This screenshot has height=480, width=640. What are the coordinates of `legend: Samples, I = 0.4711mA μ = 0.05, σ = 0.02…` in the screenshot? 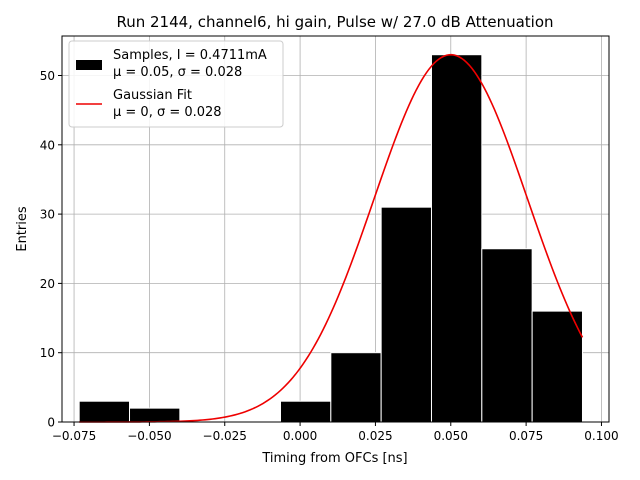 It's located at (176, 84).